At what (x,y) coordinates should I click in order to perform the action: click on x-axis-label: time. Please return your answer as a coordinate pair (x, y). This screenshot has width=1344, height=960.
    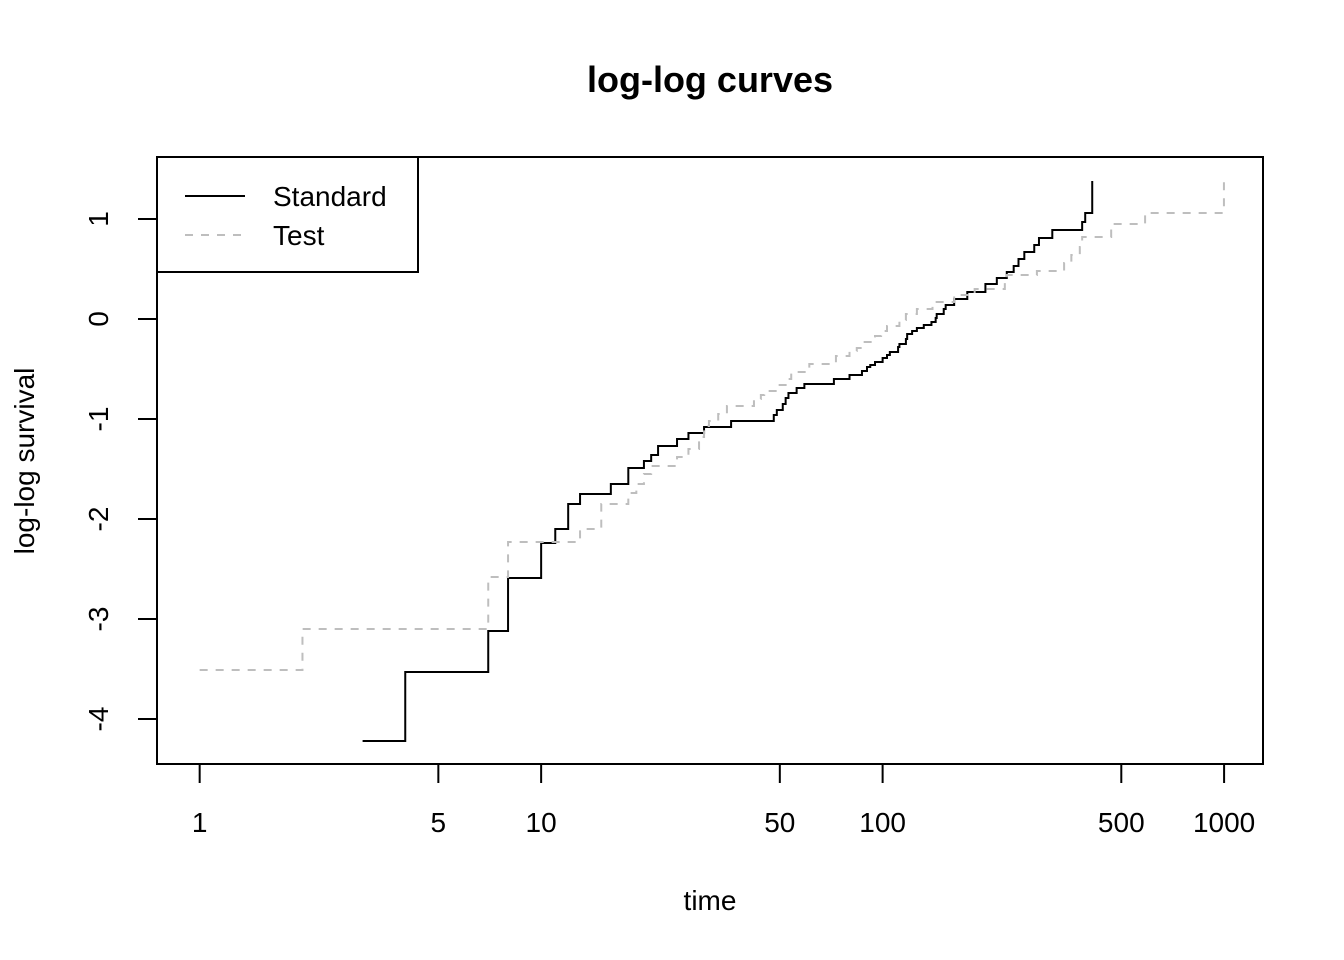
    Looking at the image, I should click on (710, 900).